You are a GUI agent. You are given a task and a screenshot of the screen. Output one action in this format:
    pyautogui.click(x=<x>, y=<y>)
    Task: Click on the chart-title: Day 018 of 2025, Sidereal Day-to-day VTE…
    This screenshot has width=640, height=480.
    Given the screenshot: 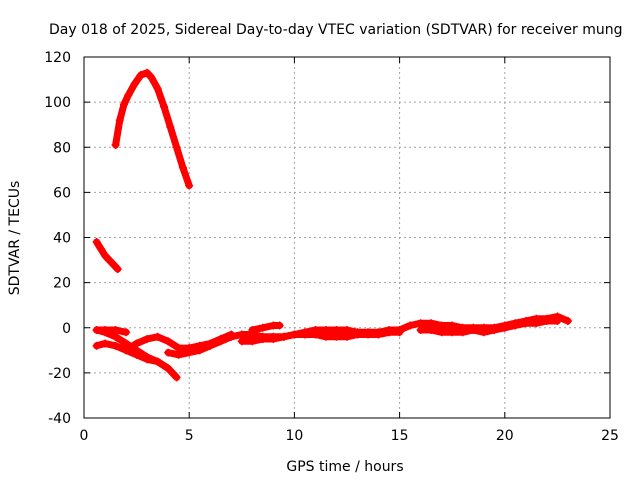 What is the action you would take?
    pyautogui.click(x=336, y=30)
    